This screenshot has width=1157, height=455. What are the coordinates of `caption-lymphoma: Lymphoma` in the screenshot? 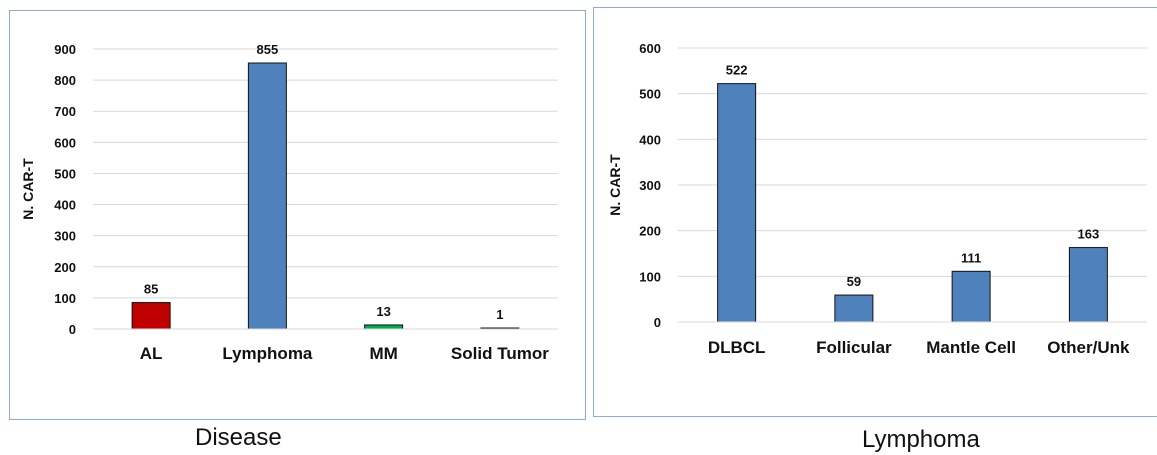 It's located at (921, 439).